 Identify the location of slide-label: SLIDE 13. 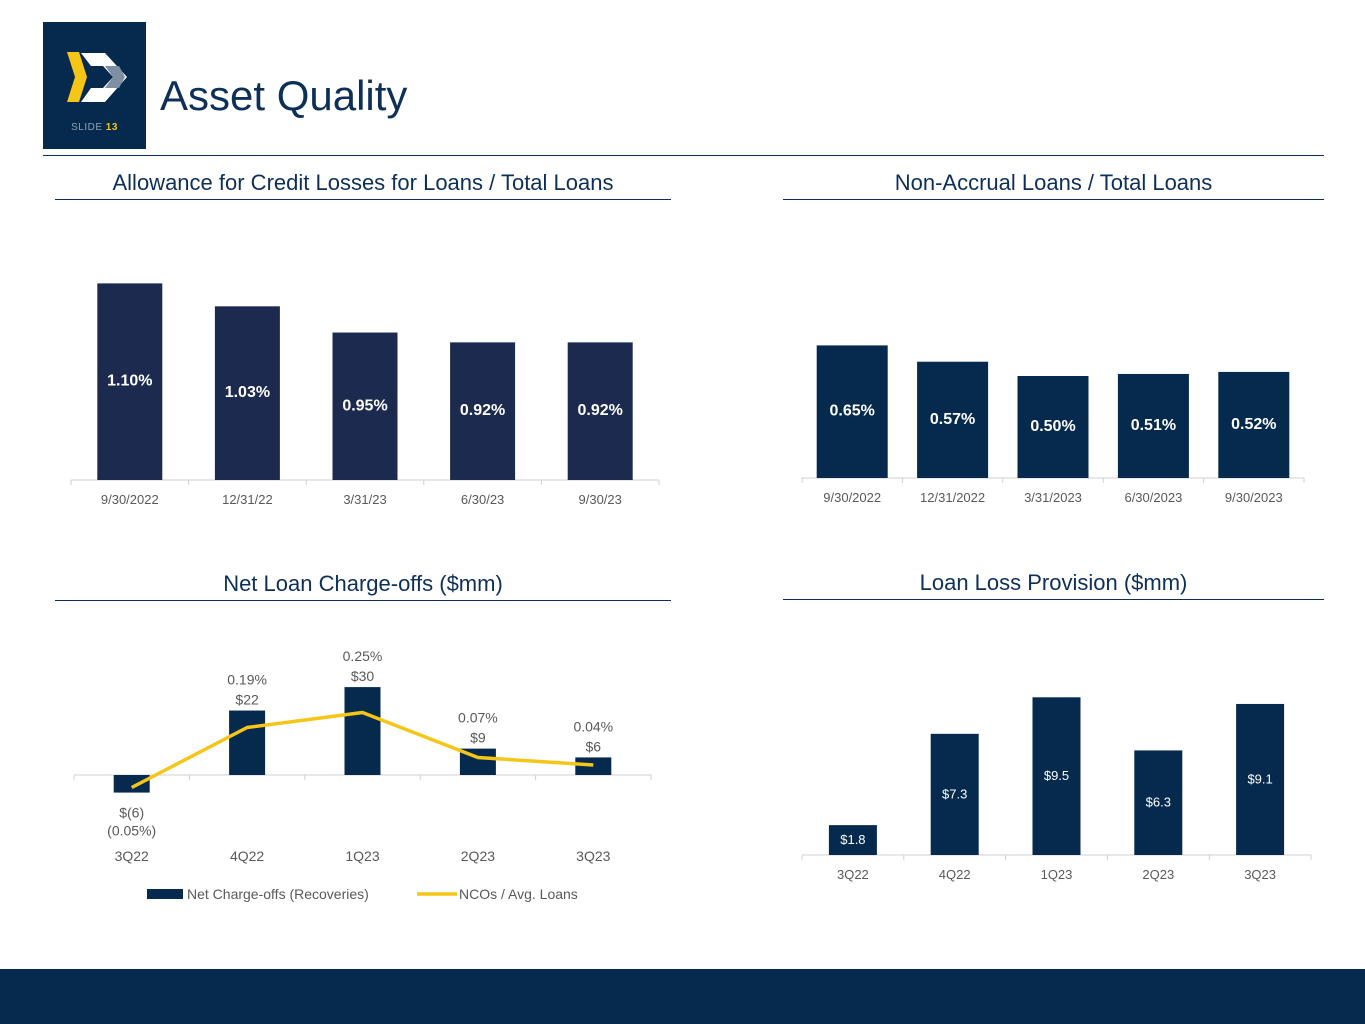
(94, 127).